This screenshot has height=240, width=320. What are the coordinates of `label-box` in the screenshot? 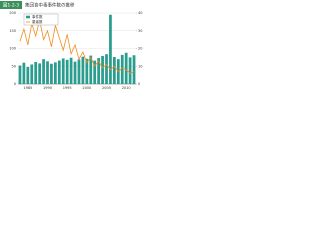 It's located at (11, 5).